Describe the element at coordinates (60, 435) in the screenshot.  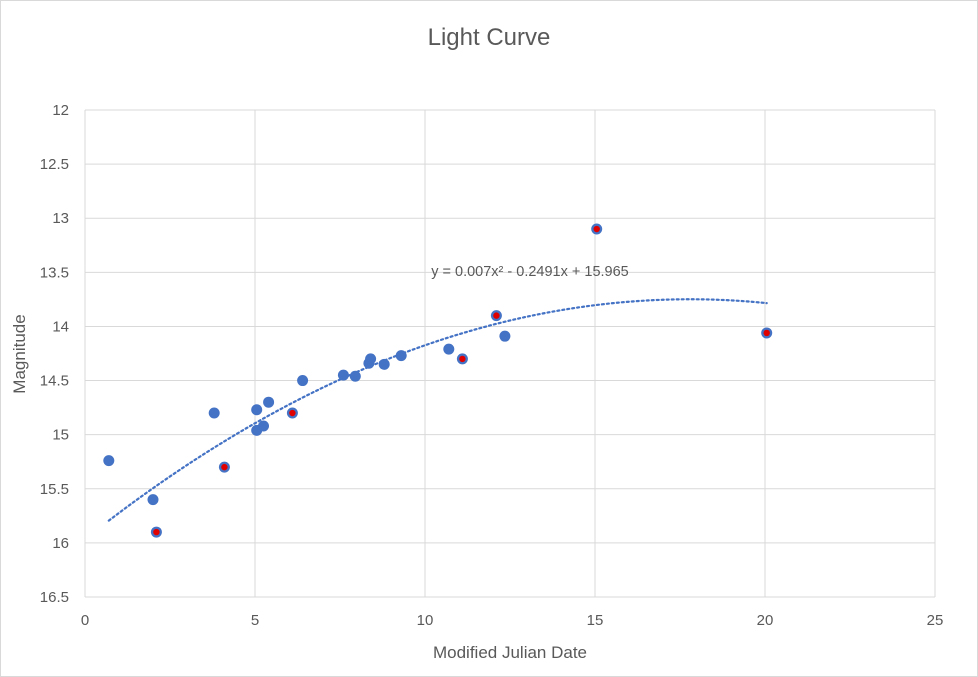
I see `y-tick-label: 15` at that location.